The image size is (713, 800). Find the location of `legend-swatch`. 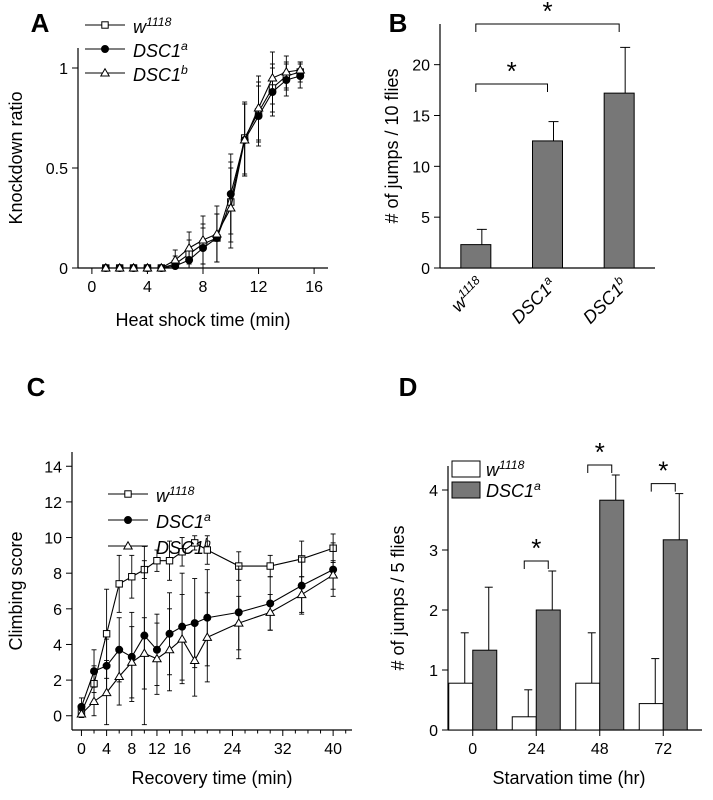

legend-swatch is located at coordinates (466, 490).